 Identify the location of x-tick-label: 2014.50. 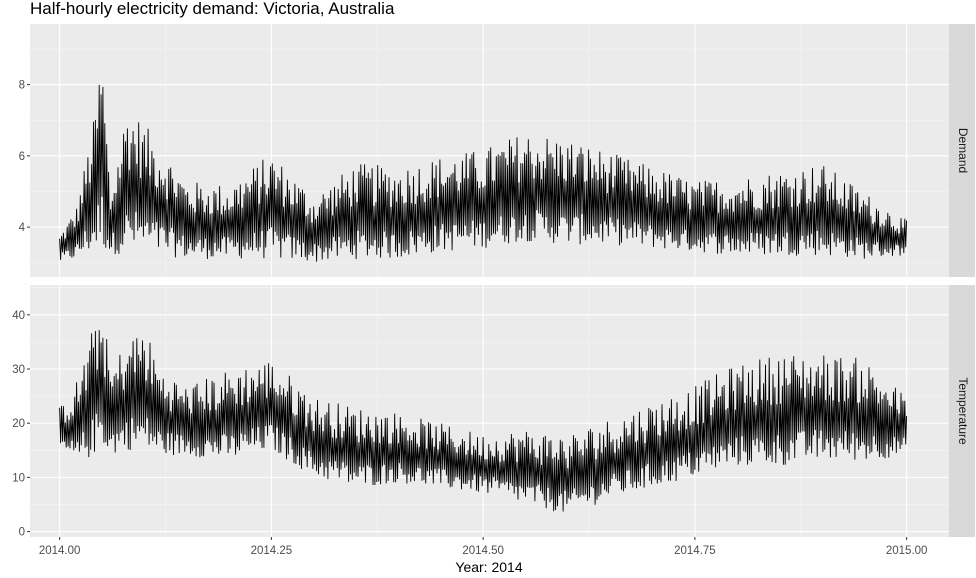
(483, 551).